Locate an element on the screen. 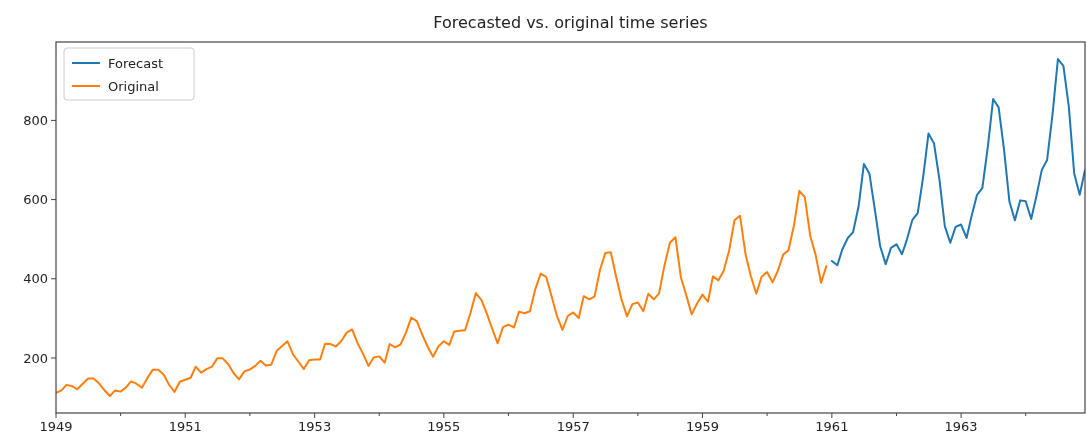  x-tick-label: 1963 is located at coordinates (961, 426).